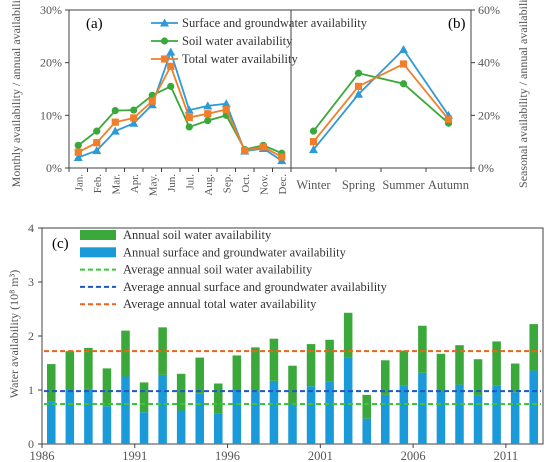 This screenshot has width=550, height=462. What do you see at coordinates (264, 184) in the screenshot?
I see `panel-a-x-tick-label: Nov.` at bounding box center [264, 184].